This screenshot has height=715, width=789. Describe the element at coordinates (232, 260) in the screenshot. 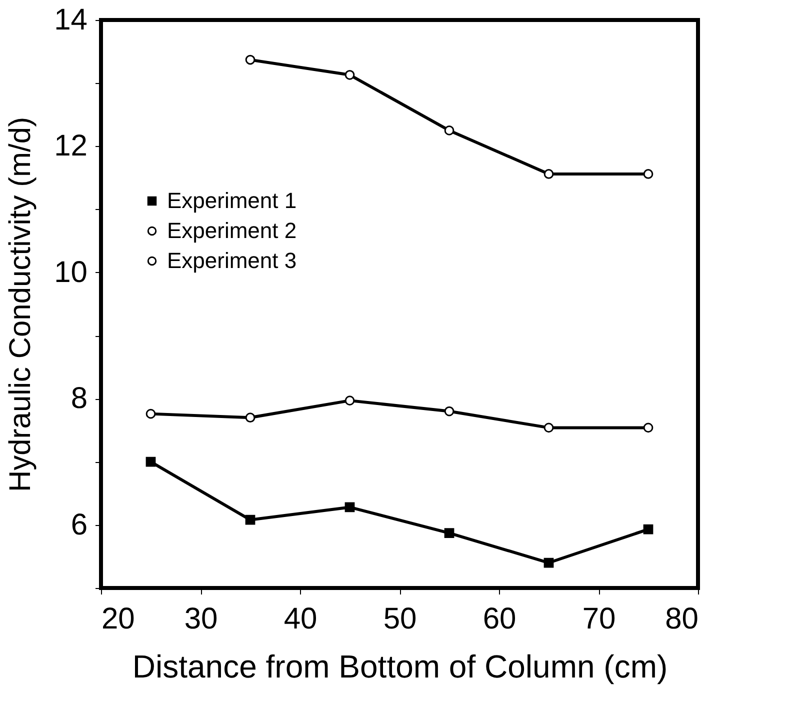

I see `legend-label: Experiment 3` at that location.